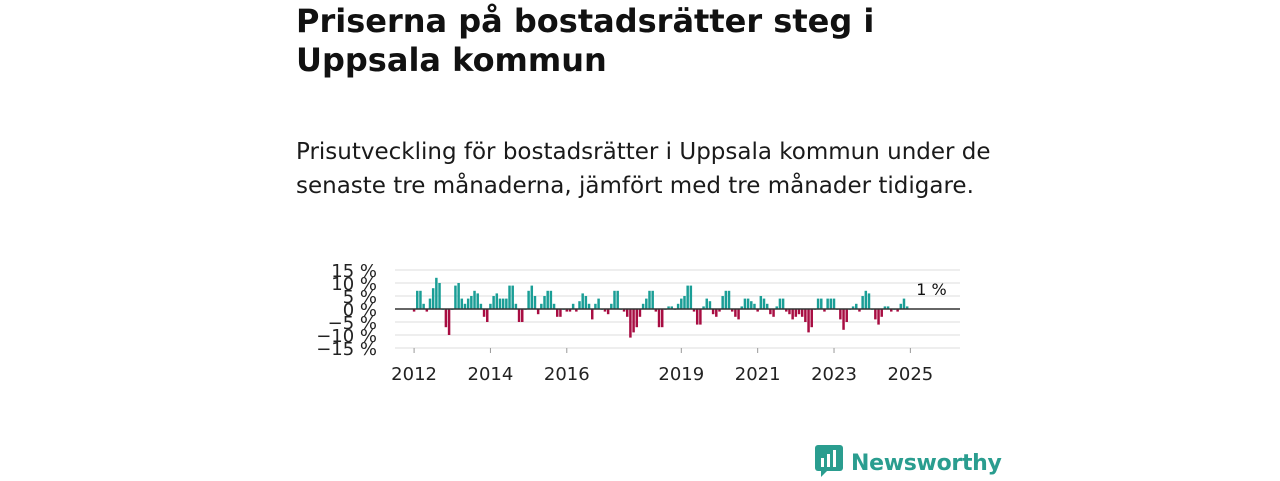  I want to click on x-tick-label: 2012, so click(414, 374).